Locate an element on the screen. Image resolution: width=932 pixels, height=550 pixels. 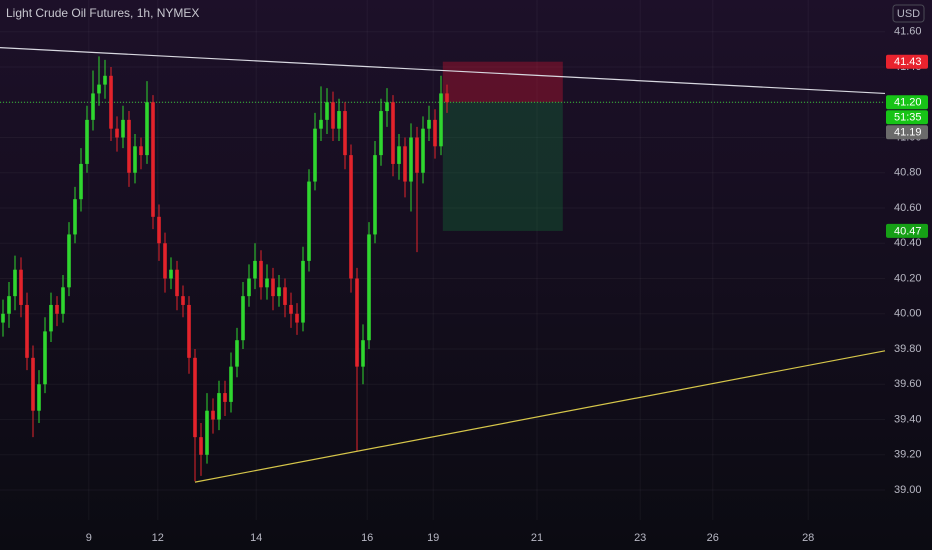
trendline is located at coordinates (443, 70).